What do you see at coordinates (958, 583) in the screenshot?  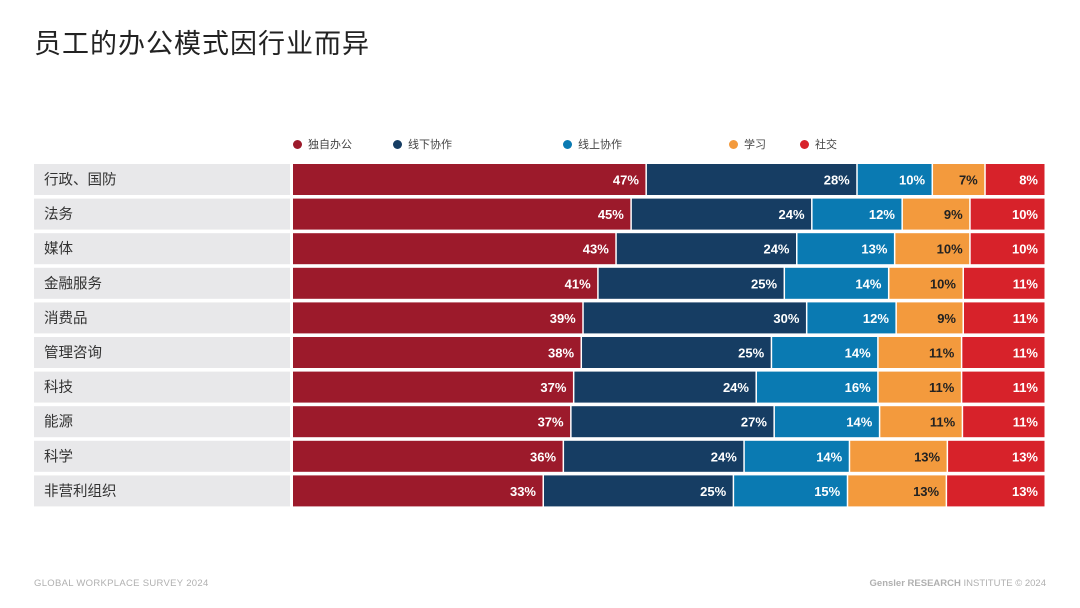 I see `footer-brand: Gensler RESEARCH INSTITUTE © 2024` at bounding box center [958, 583].